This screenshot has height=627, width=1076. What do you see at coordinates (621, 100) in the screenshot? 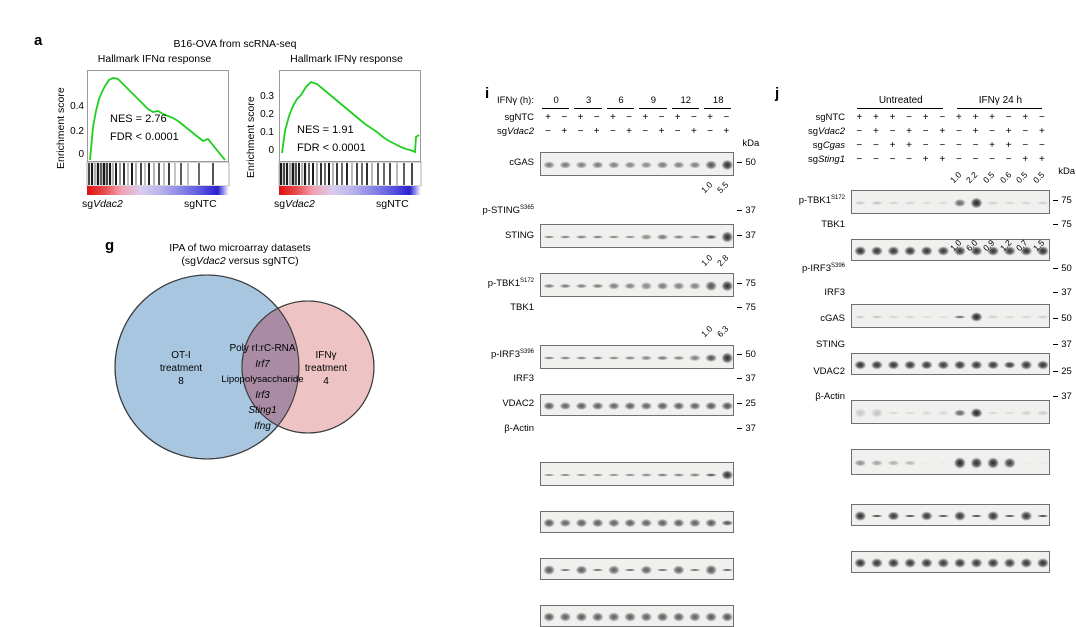
I see `timepoint-value: 6` at bounding box center [621, 100].